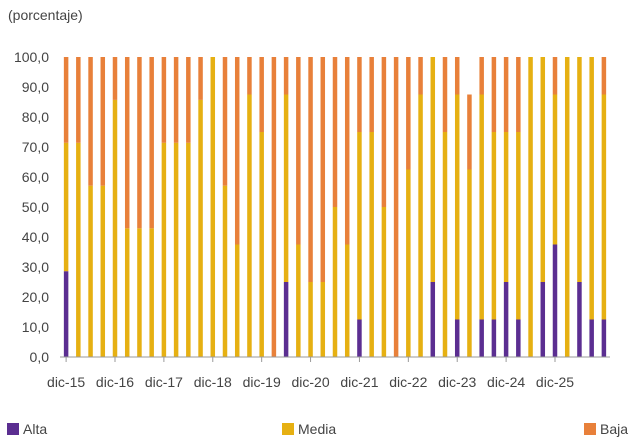 Image resolution: width=633 pixels, height=438 pixels. I want to click on x-tick-label: dic-16, so click(115, 382).